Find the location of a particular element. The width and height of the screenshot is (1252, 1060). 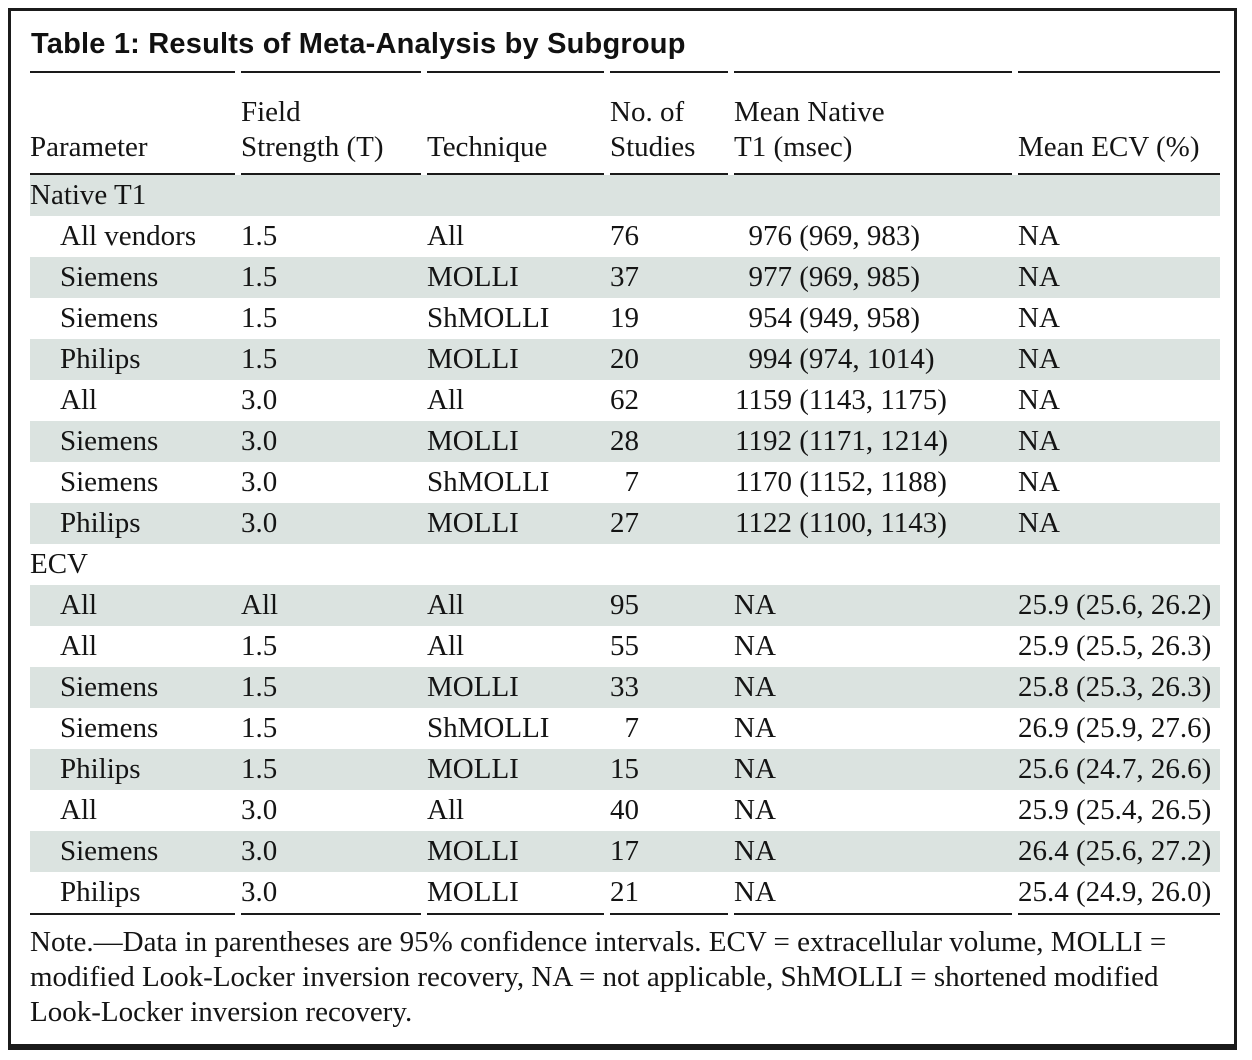

value-number: 62 is located at coordinates (624, 400).